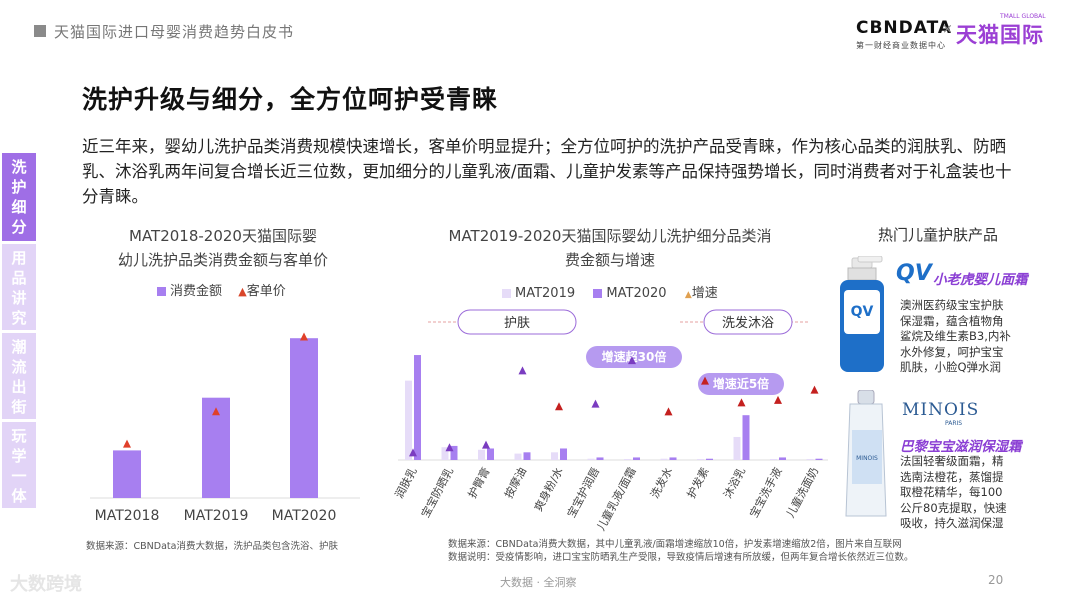 The height and width of the screenshot is (603, 1080). What do you see at coordinates (867, 458) in the screenshot?
I see `product-minois-tube-label: MINOIS` at bounding box center [867, 458].